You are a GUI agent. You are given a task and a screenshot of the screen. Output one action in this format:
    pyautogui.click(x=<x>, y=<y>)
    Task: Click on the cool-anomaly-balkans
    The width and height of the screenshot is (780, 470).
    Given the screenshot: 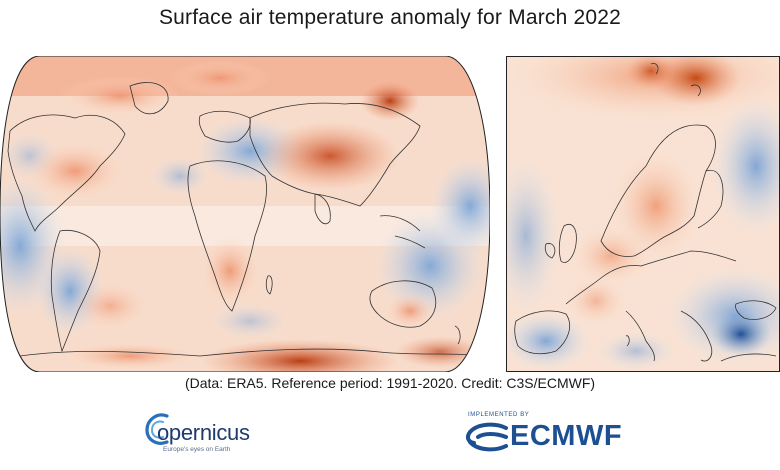 What is the action you would take?
    pyautogui.click(x=741, y=334)
    